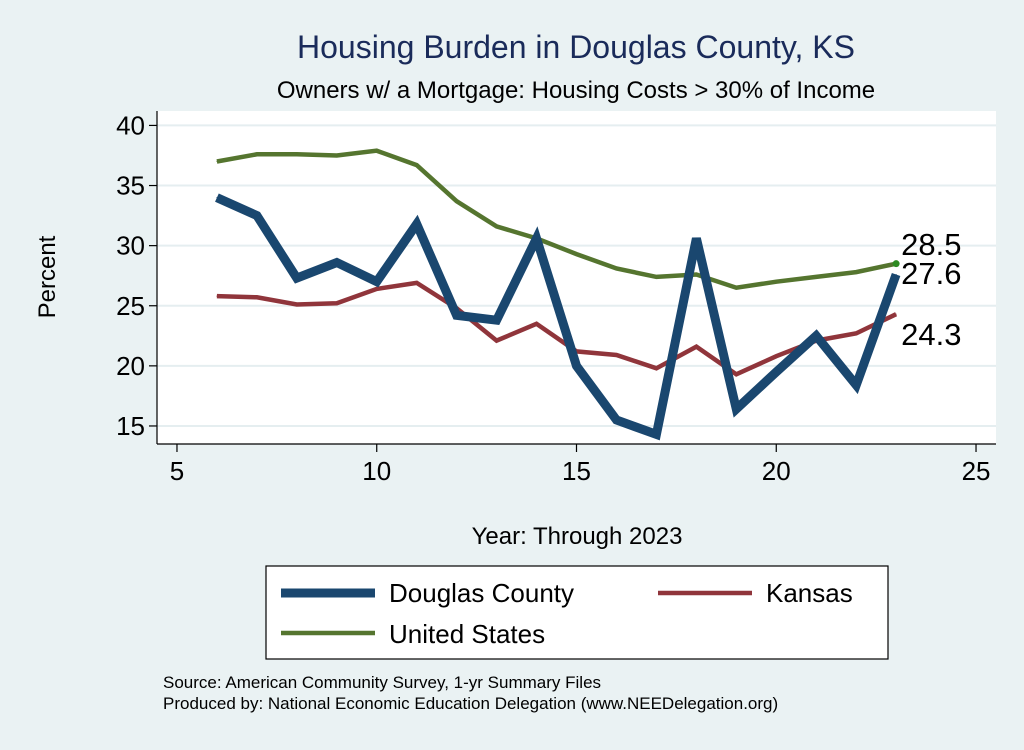 This screenshot has height=750, width=1024. I want to click on x-tick-label: 15, so click(576, 471).